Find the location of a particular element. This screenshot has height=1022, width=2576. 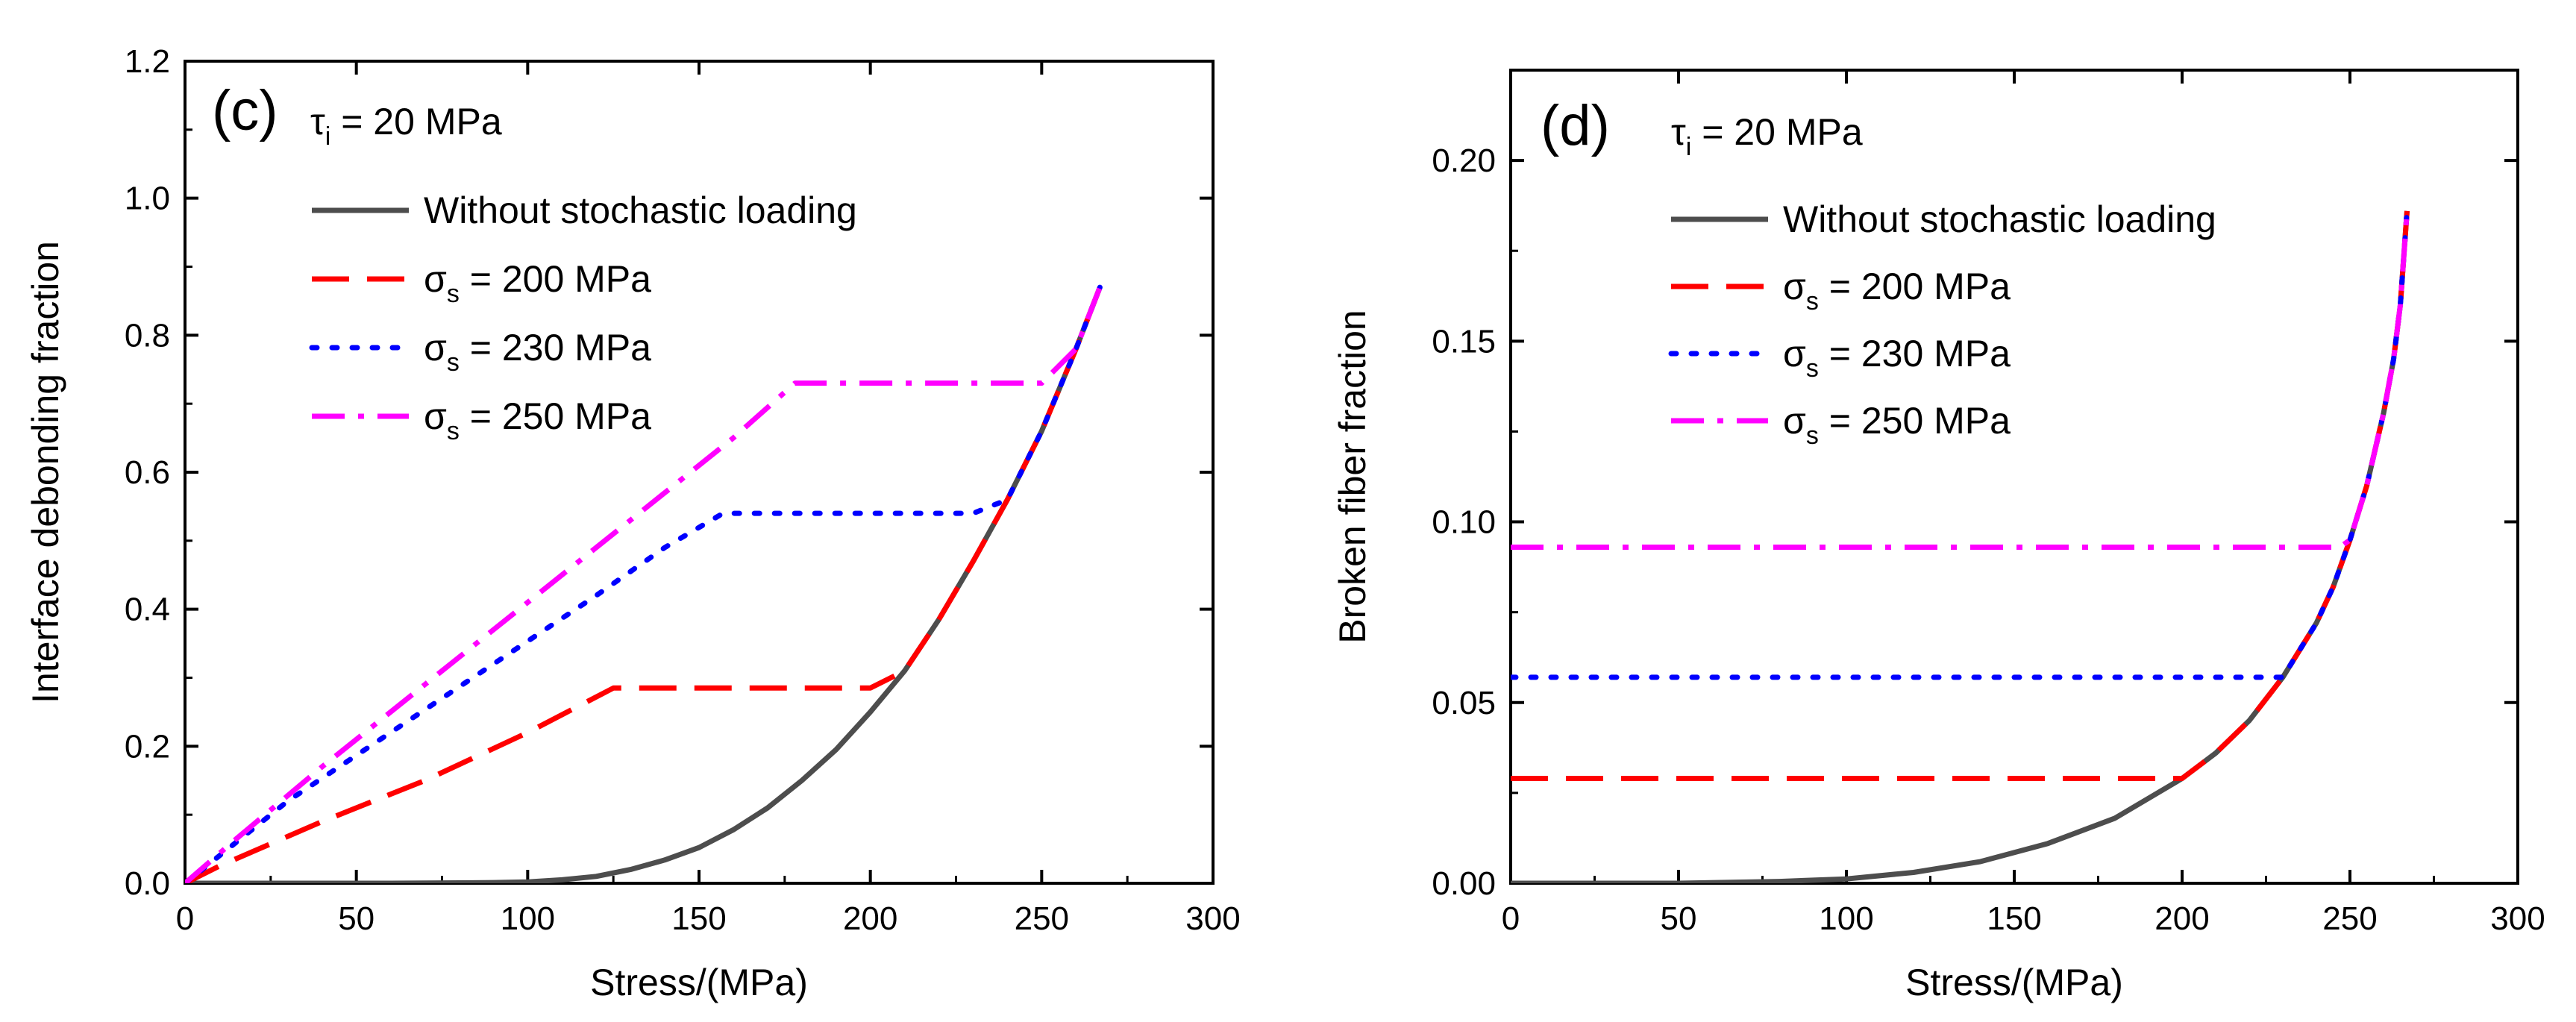

y-axis-label: Broken fiber fraction is located at coordinates (1352, 477).